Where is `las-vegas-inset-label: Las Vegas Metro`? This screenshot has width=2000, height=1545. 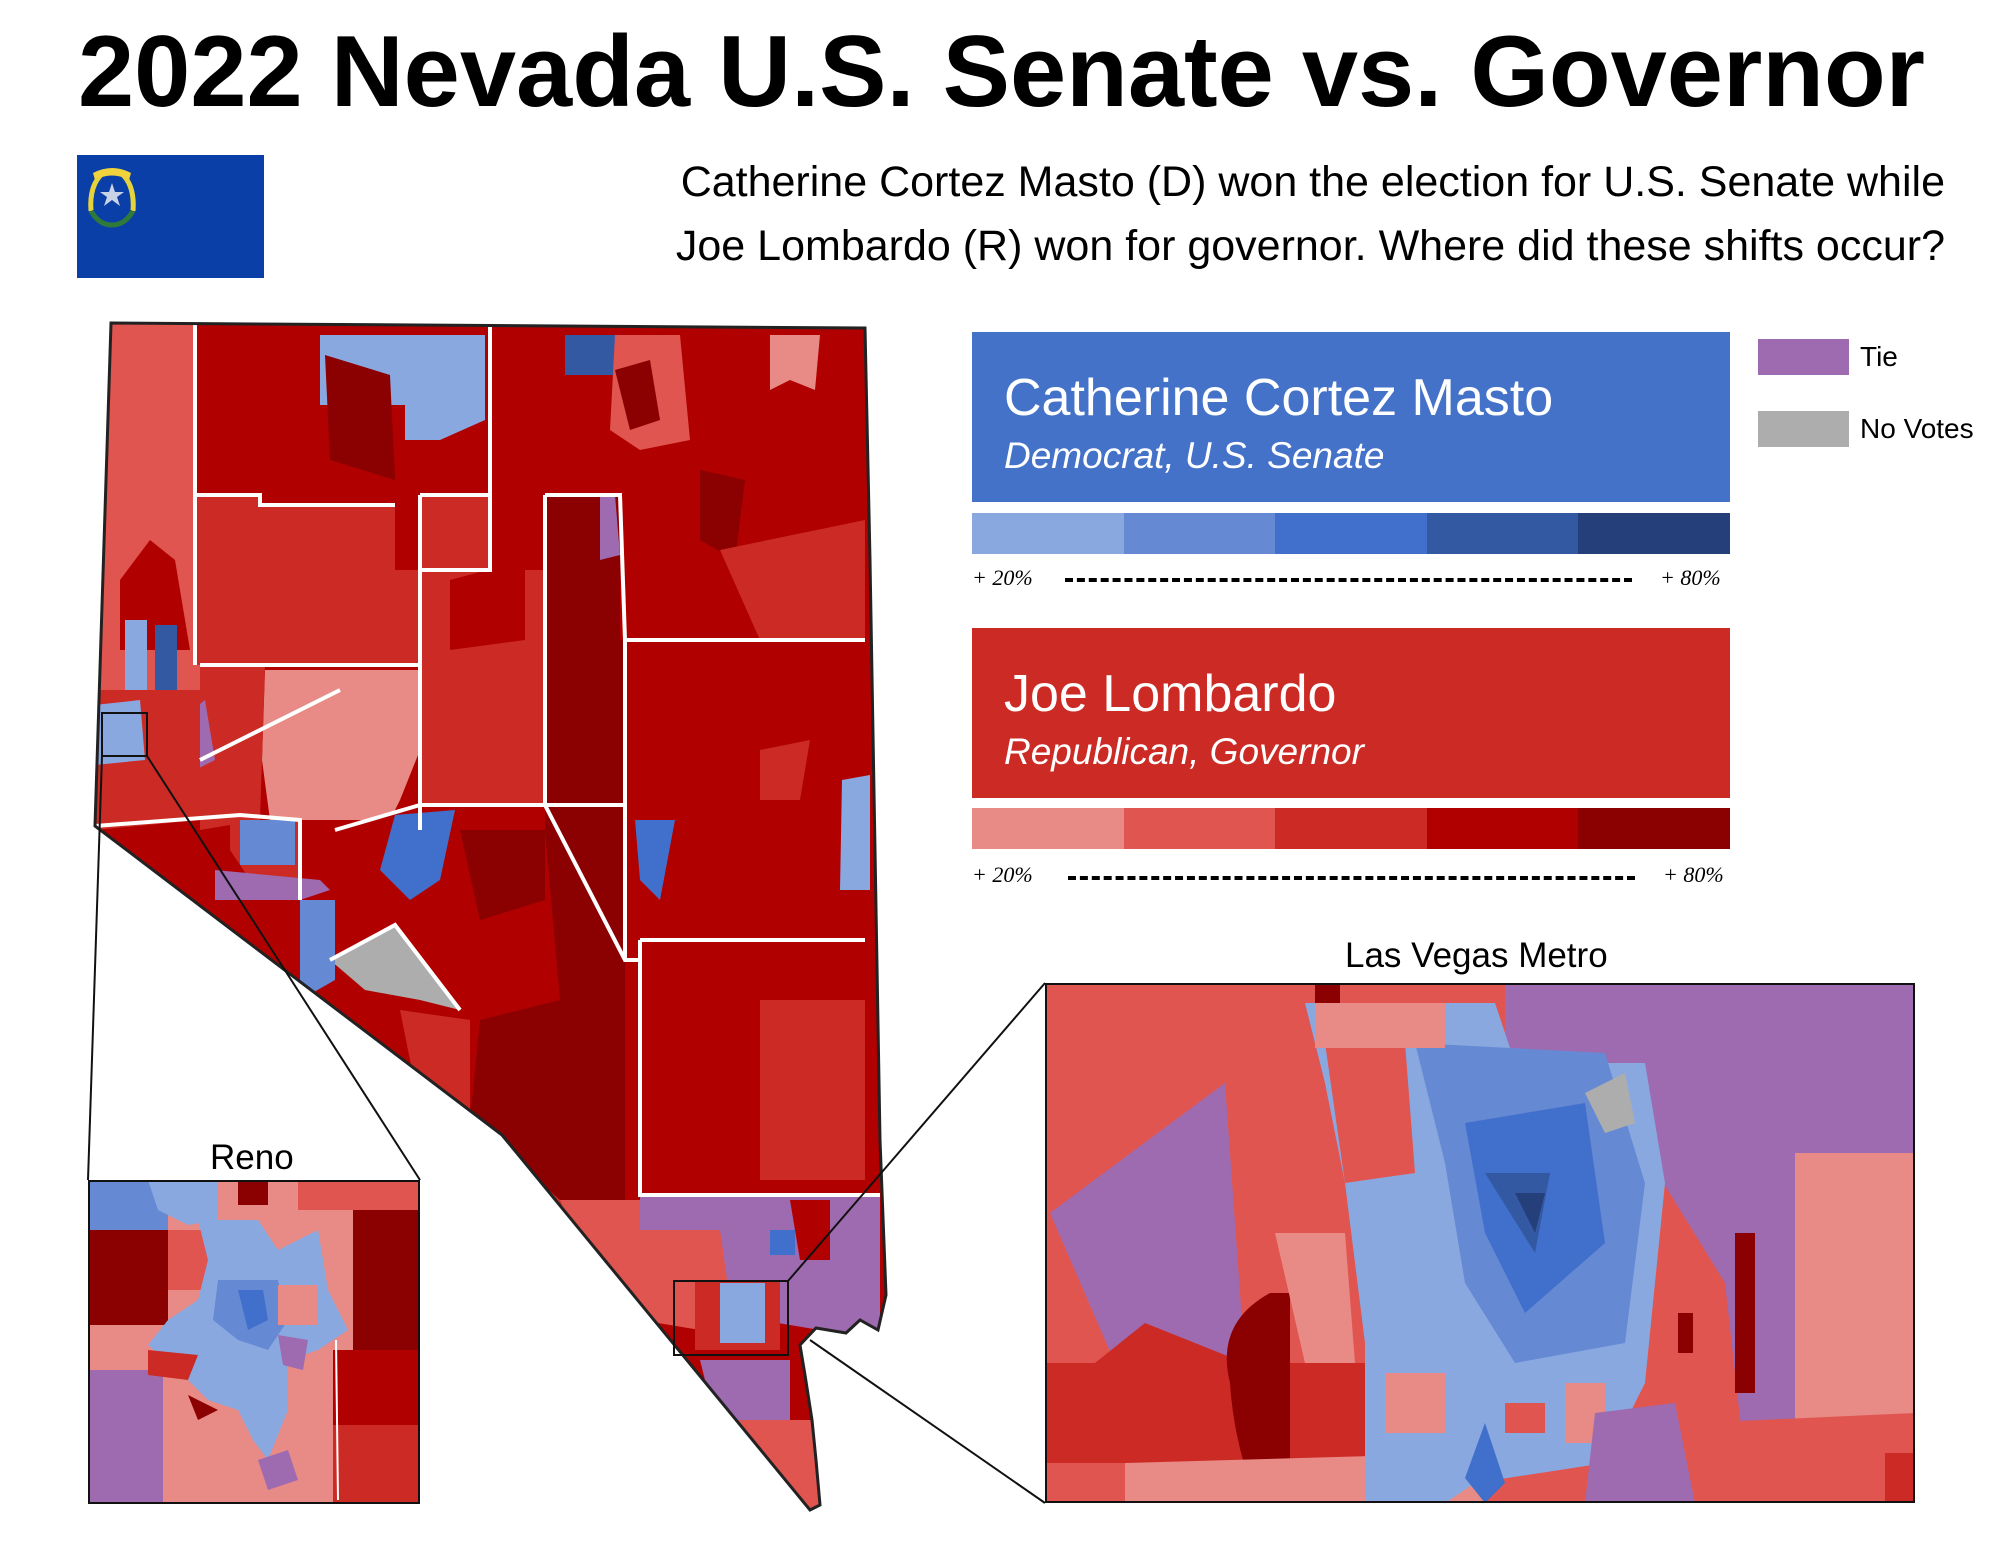 las-vegas-inset-label: Las Vegas Metro is located at coordinates (1476, 955).